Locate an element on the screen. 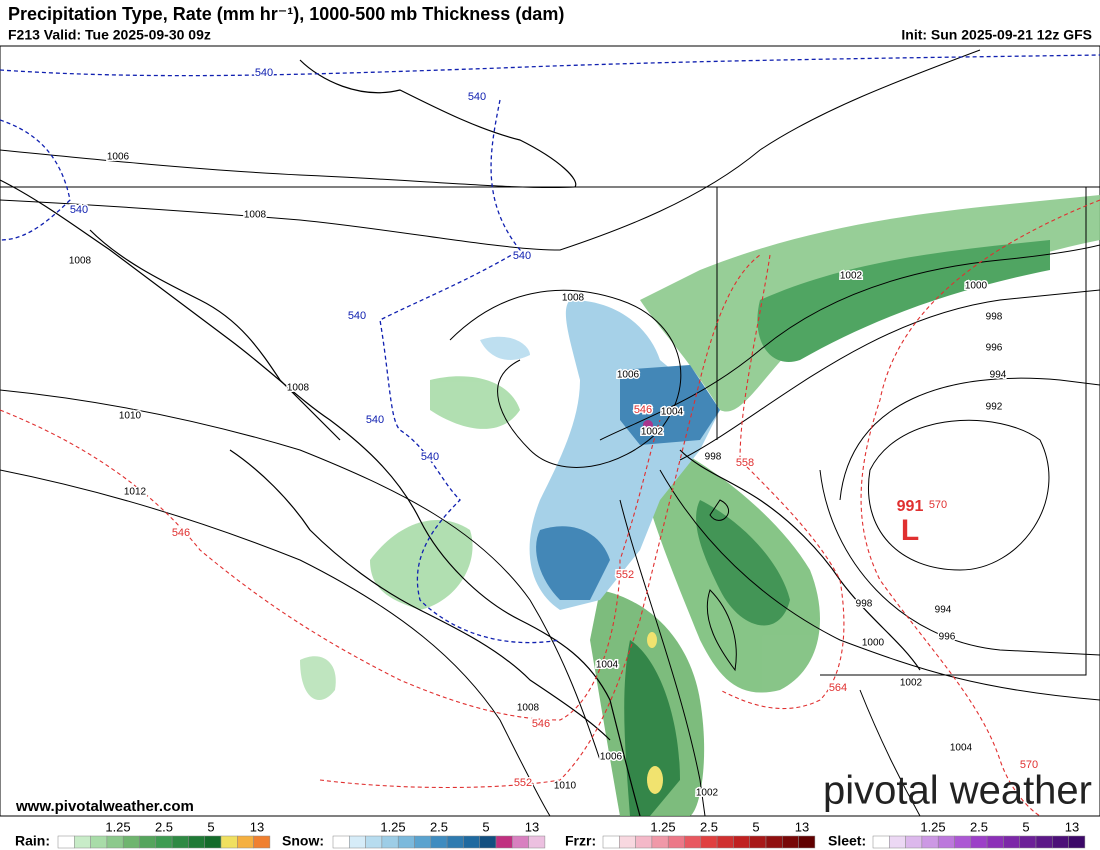 The width and height of the screenshot is (1100, 850). rain-intense is located at coordinates (652, 640).